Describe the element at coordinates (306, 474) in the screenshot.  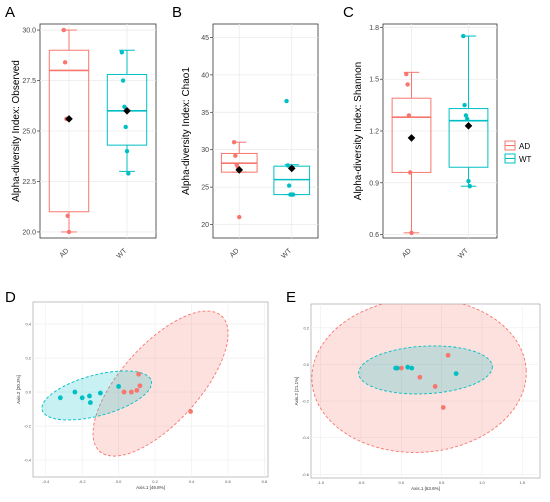
I see `y-tick-label: -0.6` at that location.